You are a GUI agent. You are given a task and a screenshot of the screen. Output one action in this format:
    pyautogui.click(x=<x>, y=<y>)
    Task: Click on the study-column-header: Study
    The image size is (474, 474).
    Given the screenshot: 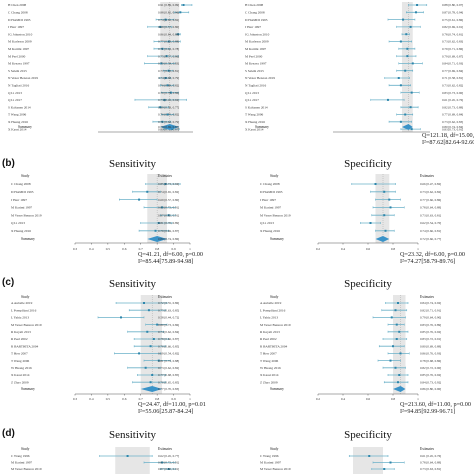 What is the action you would take?
    pyautogui.click(x=274, y=176)
    